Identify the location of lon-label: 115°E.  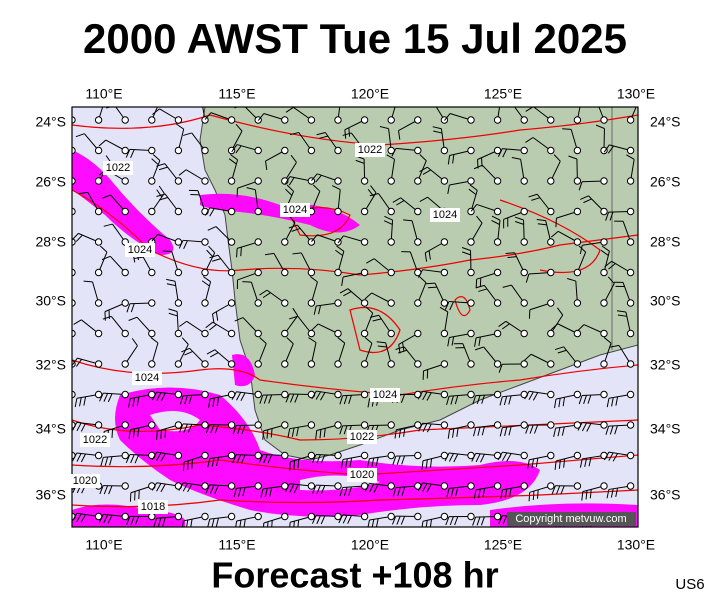
(236, 545).